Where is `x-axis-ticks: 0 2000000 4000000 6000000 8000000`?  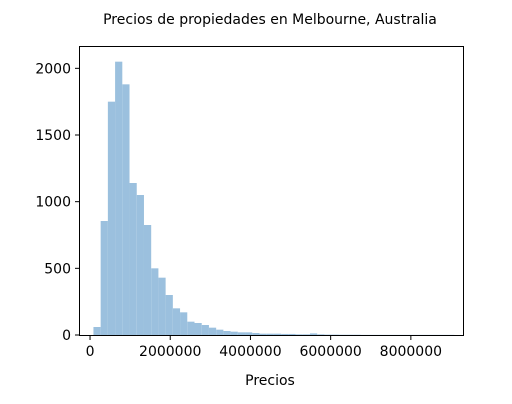 x-axis-ticks: 0 2000000 4000000 6000000 8000000 is located at coordinates (264, 347).